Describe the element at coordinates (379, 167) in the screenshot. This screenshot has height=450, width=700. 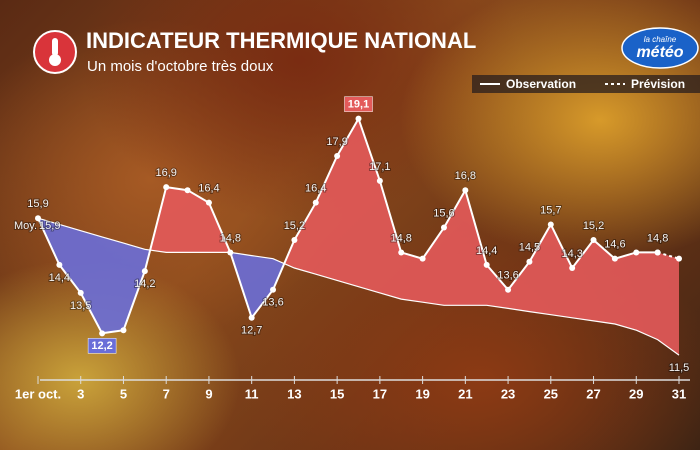
I see `data-label: 17,1` at that location.